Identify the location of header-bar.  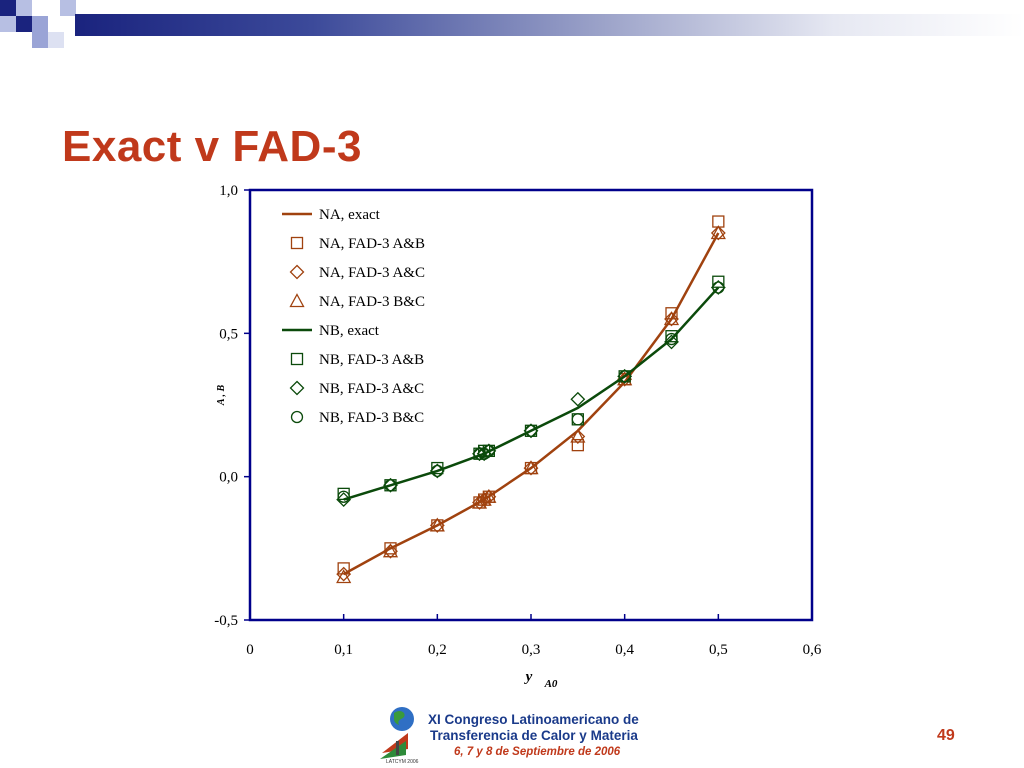
(549, 25).